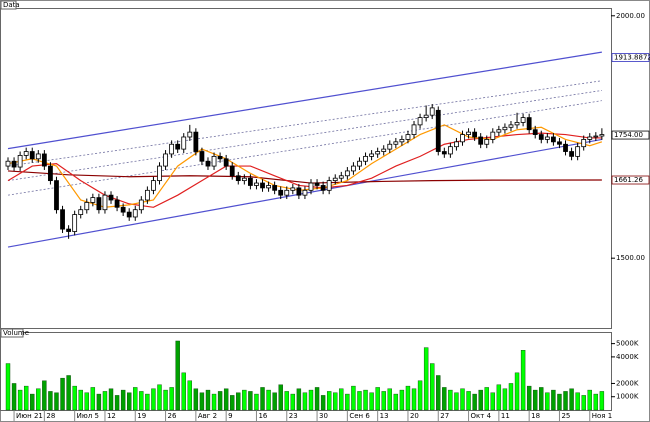  Describe the element at coordinates (141, 416) in the screenshot. I see `x-tick-label: 19` at that location.